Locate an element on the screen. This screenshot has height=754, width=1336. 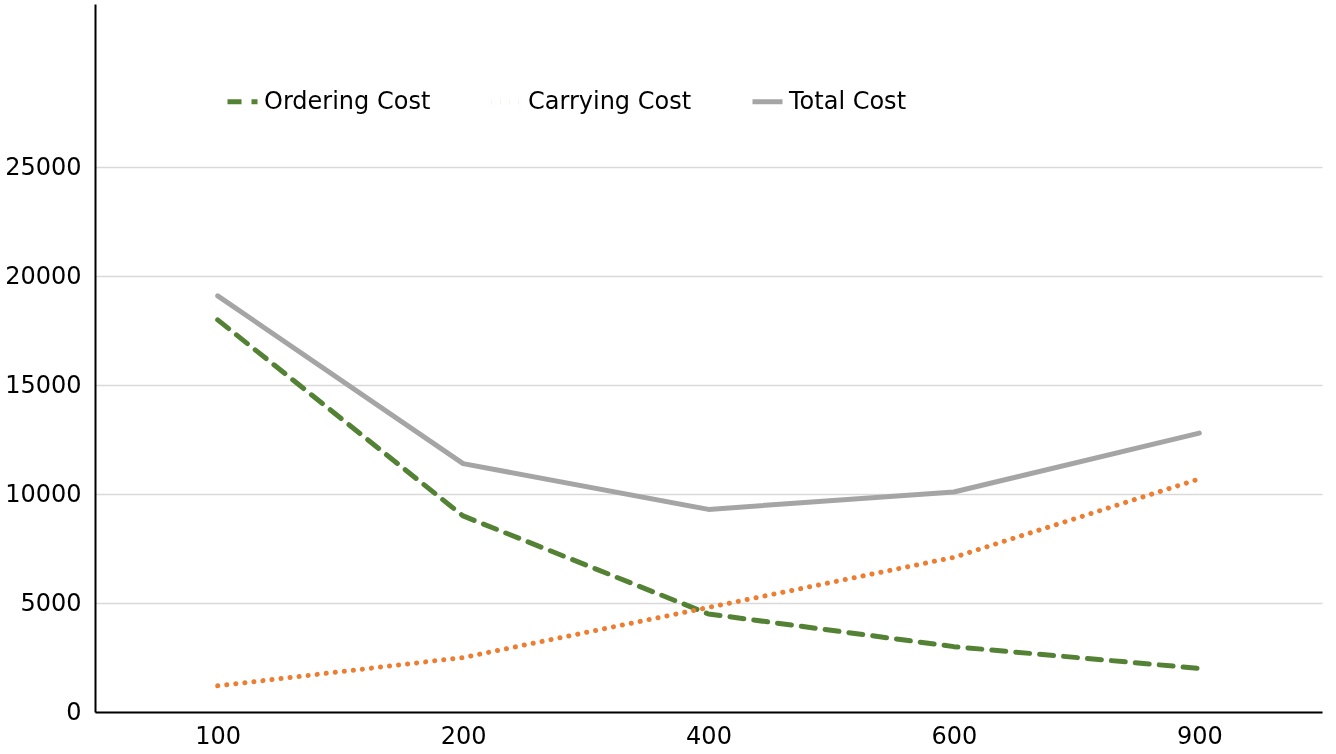
x-tick-label: 600 is located at coordinates (954, 735).